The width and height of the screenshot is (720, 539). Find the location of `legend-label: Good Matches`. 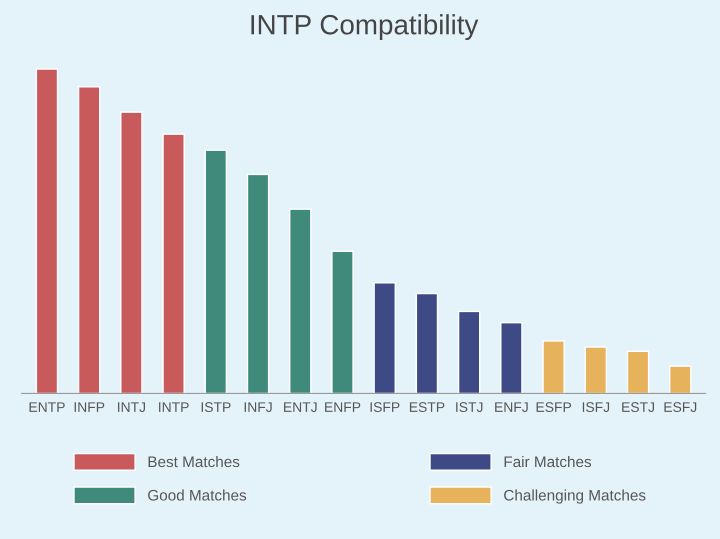

legend-label: Good Matches is located at coordinates (197, 495).